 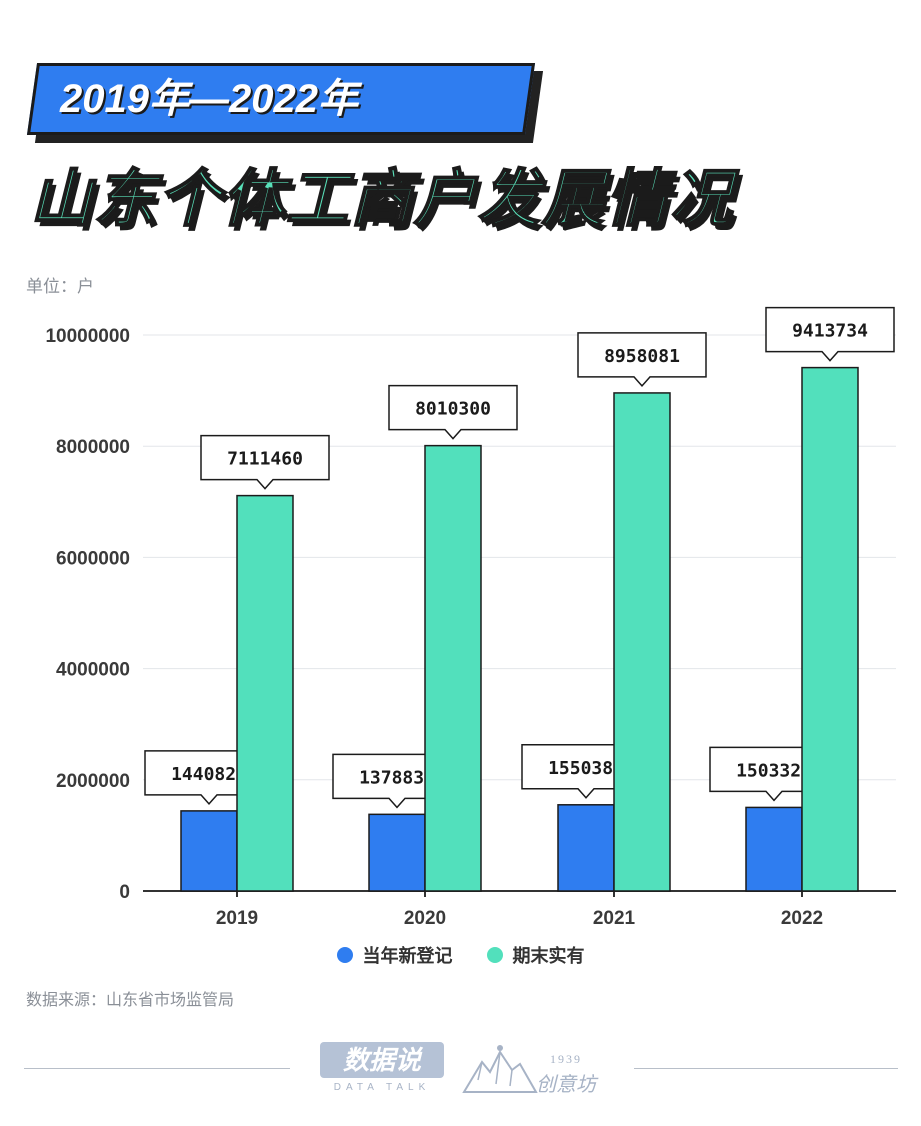 What do you see at coordinates (87, 336) in the screenshot?
I see `y-tick-label: 10000000` at bounding box center [87, 336].